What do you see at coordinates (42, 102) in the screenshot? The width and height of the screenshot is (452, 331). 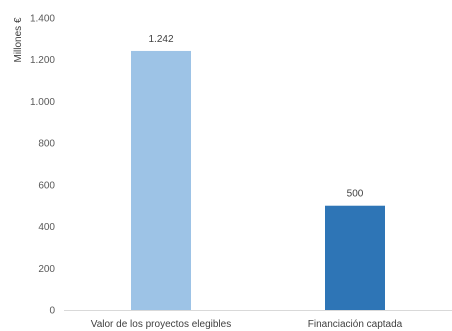 I see `y-tick-label: 1.000` at bounding box center [42, 102].